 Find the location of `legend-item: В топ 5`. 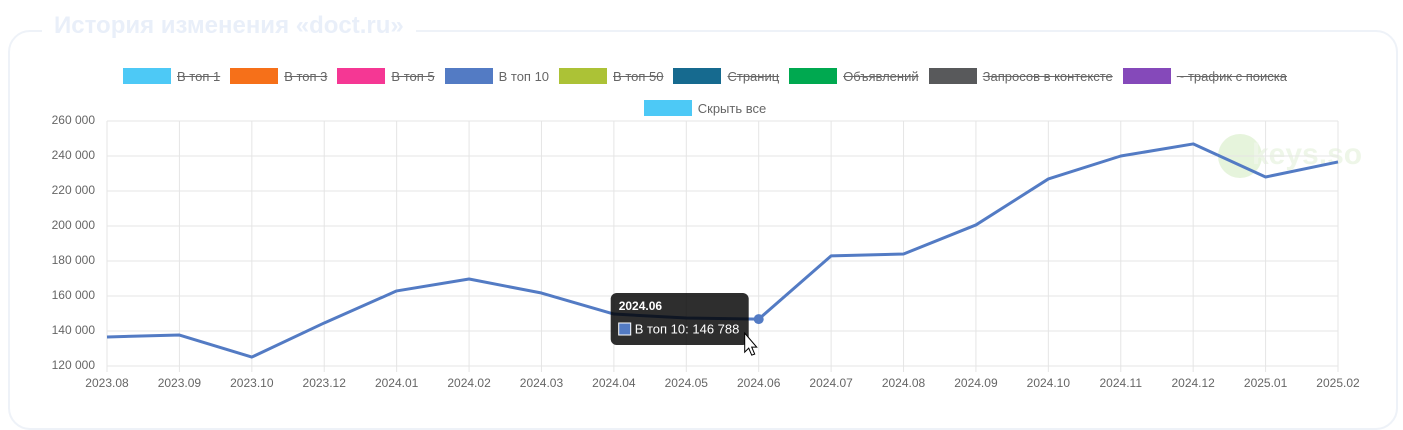

legend-item: В топ 5 is located at coordinates (386, 76).